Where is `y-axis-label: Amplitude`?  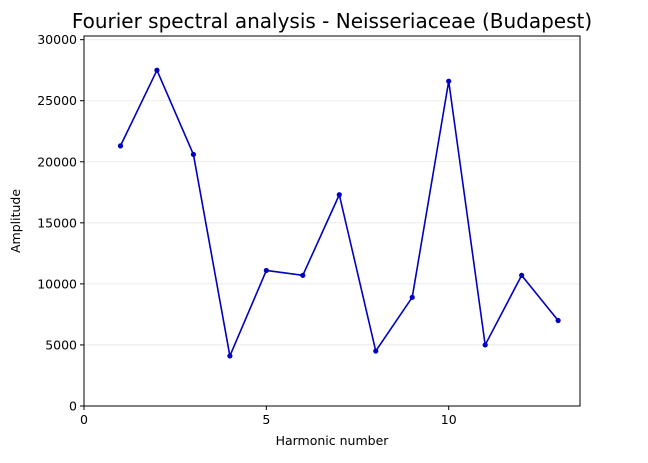 y-axis-label: Amplitude is located at coordinates (15, 221).